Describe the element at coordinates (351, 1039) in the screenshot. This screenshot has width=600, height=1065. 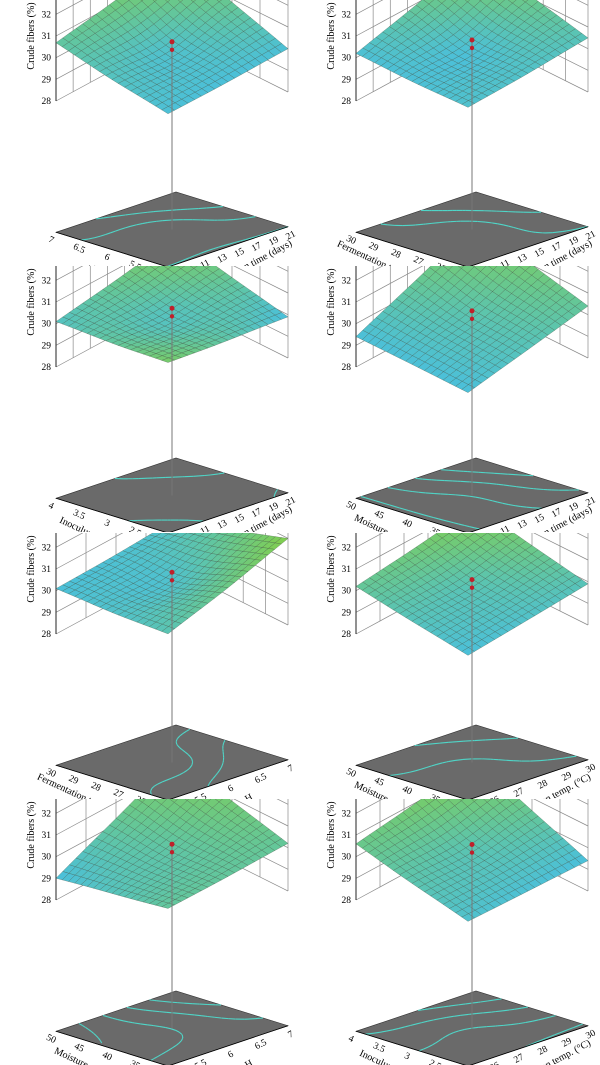
I see `y-tick-label: 4` at that location.